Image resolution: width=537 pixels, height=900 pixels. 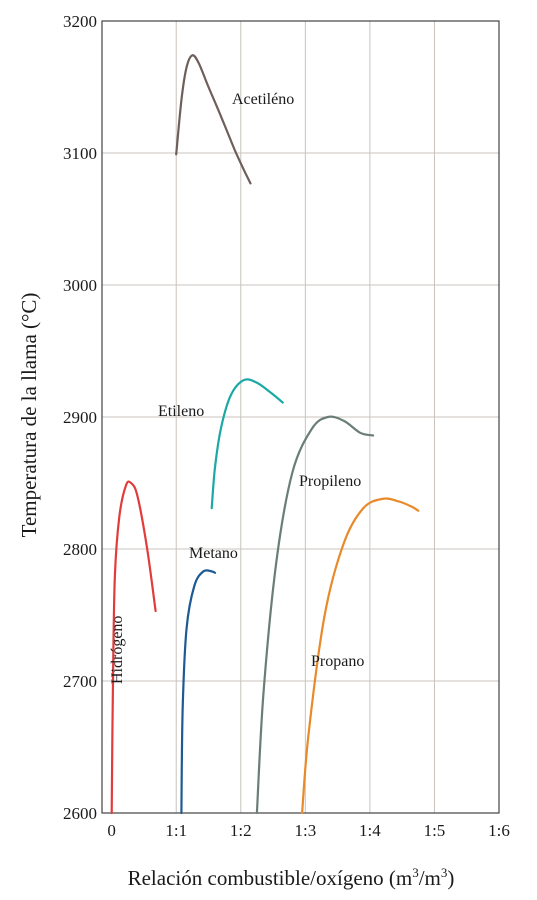 I want to click on y-tick-label: 3000, so click(x=80, y=285).